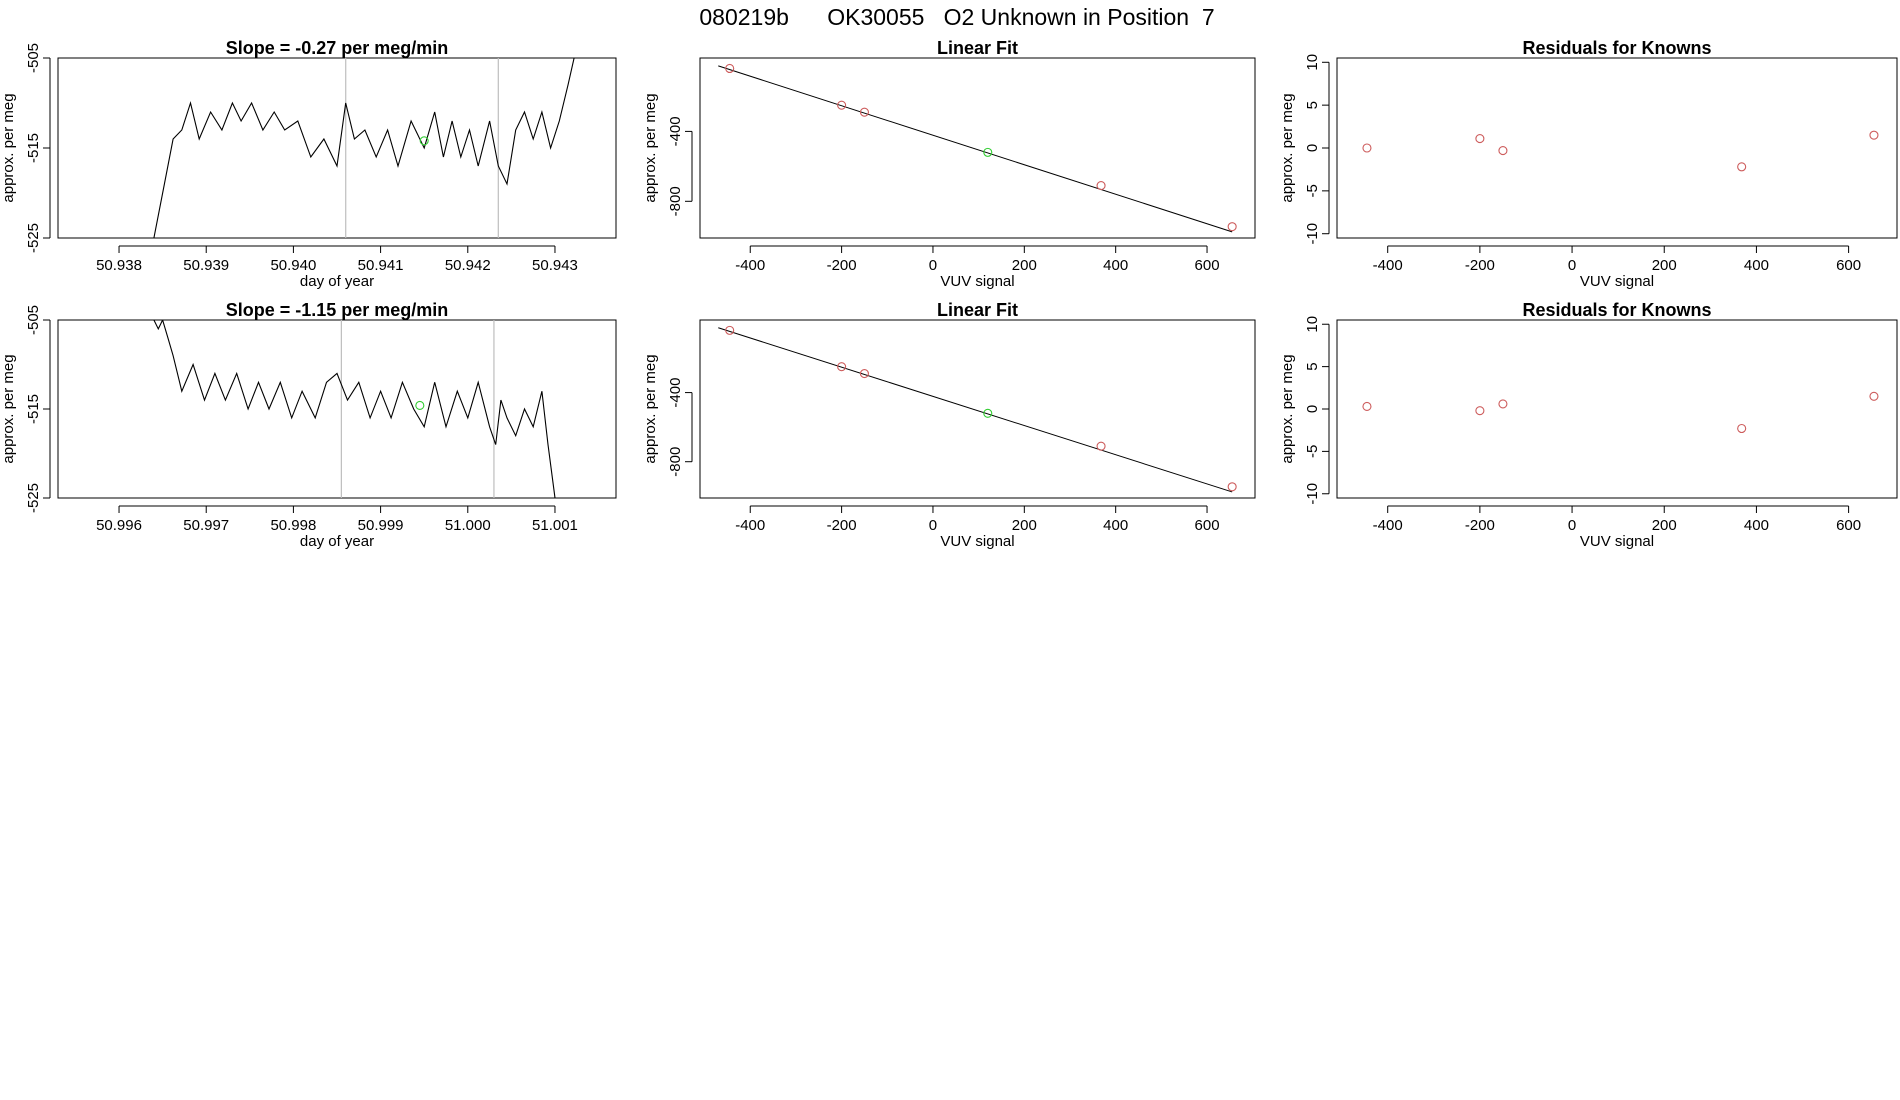  I want to click on y-axis: -525 -515 -505 approx. per meg, so click(25, 148).